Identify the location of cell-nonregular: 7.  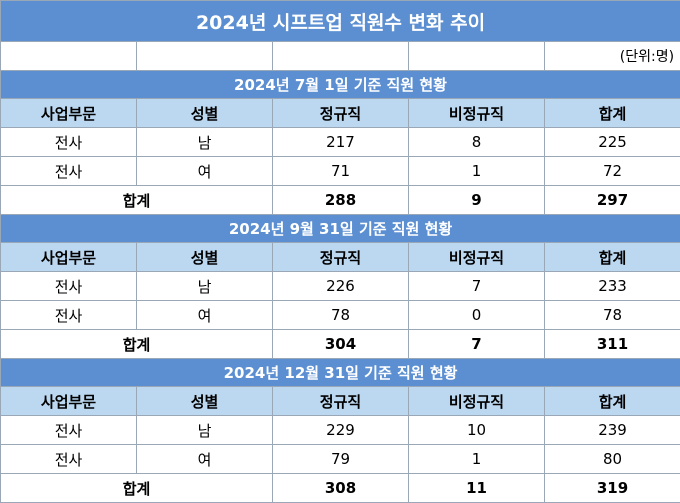
(477, 286).